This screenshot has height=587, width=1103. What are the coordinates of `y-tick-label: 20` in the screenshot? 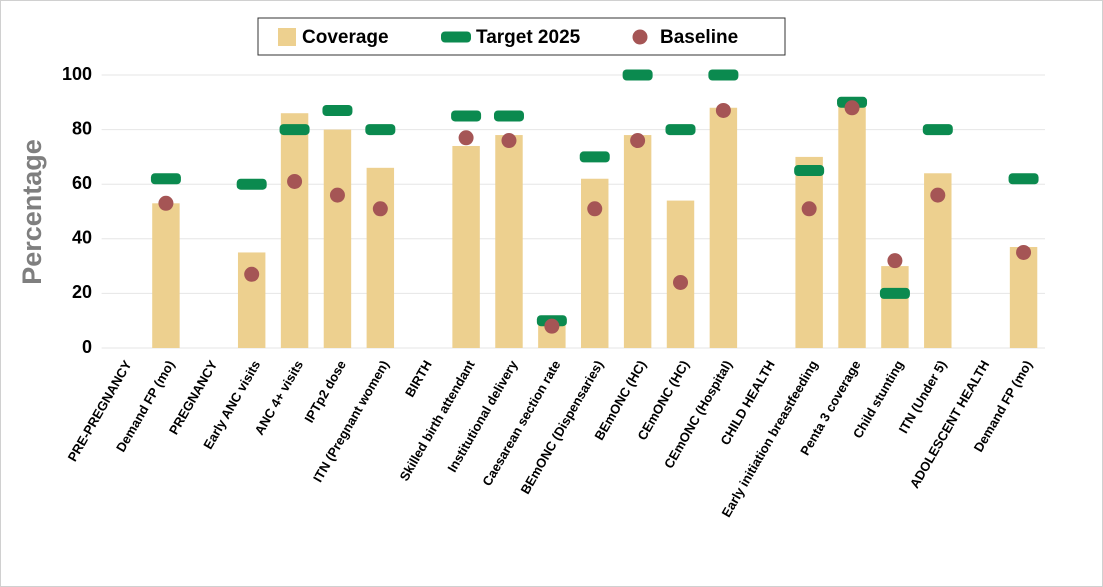 It's located at (82, 292).